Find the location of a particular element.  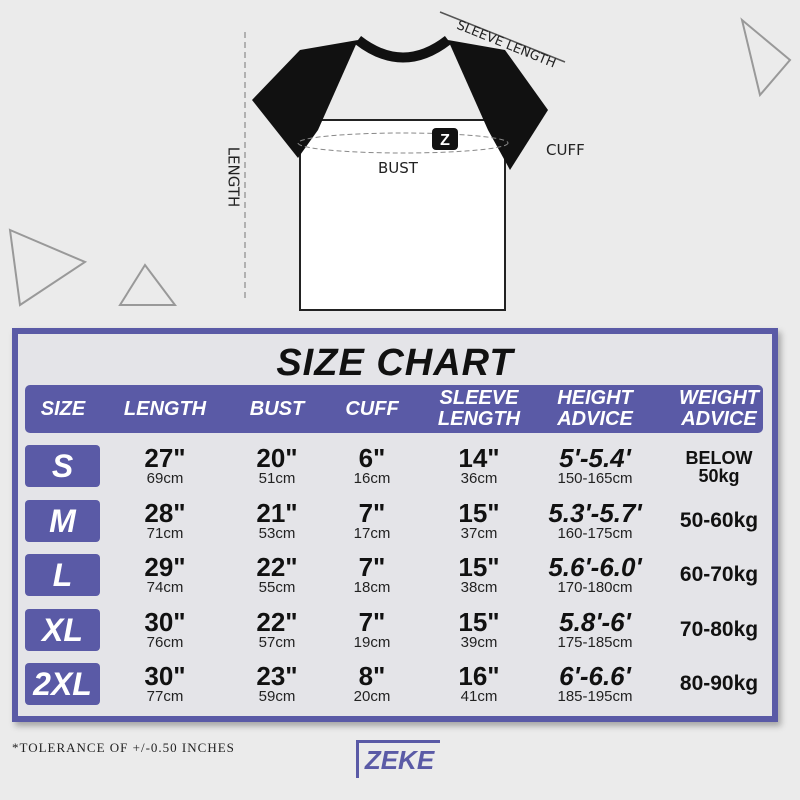

bust-cm: 51cm is located at coordinates (277, 478).